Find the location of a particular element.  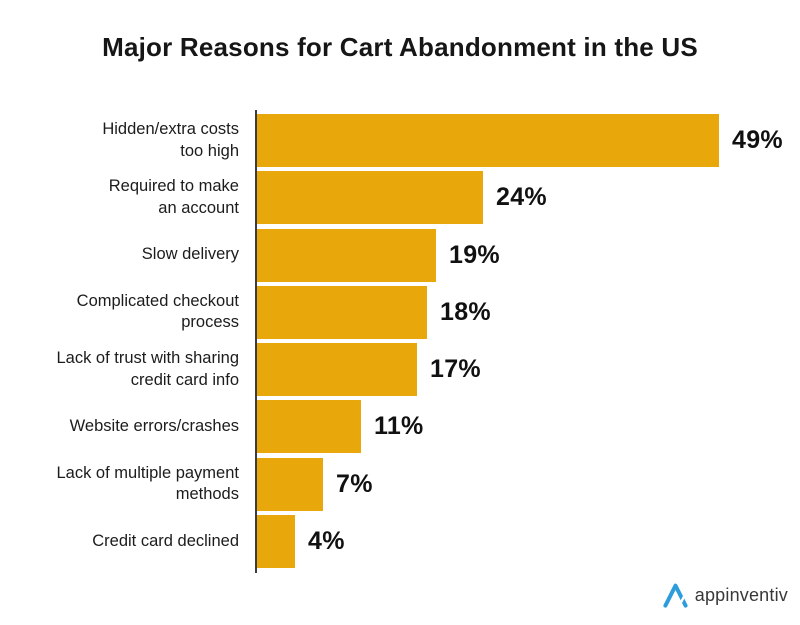

value-label: 7% is located at coordinates (354, 483).